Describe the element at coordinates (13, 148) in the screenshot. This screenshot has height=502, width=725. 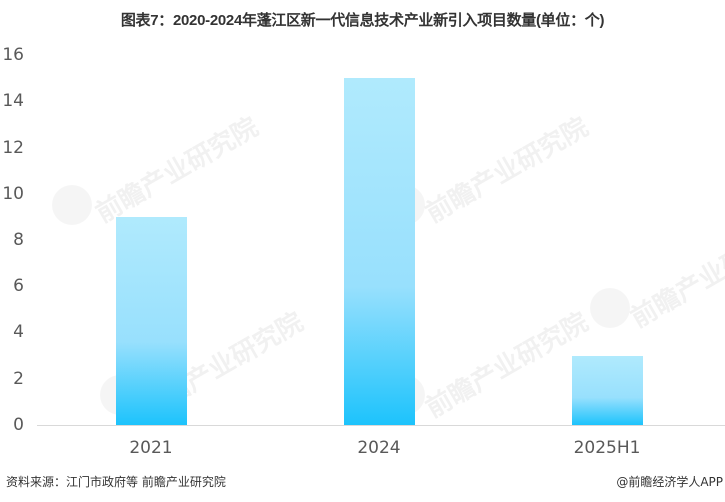
I see `y-tick: 12` at that location.